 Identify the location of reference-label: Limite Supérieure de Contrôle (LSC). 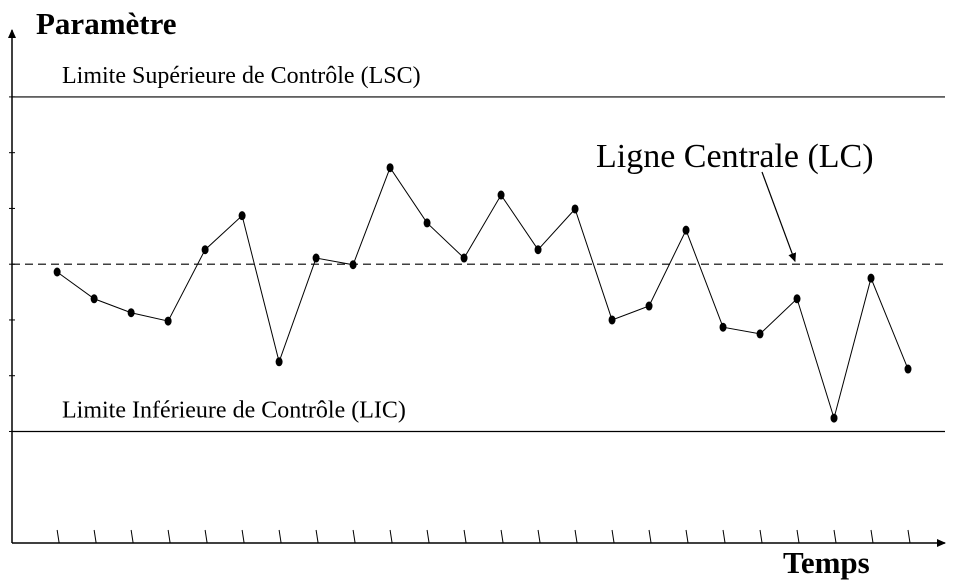
(241, 76).